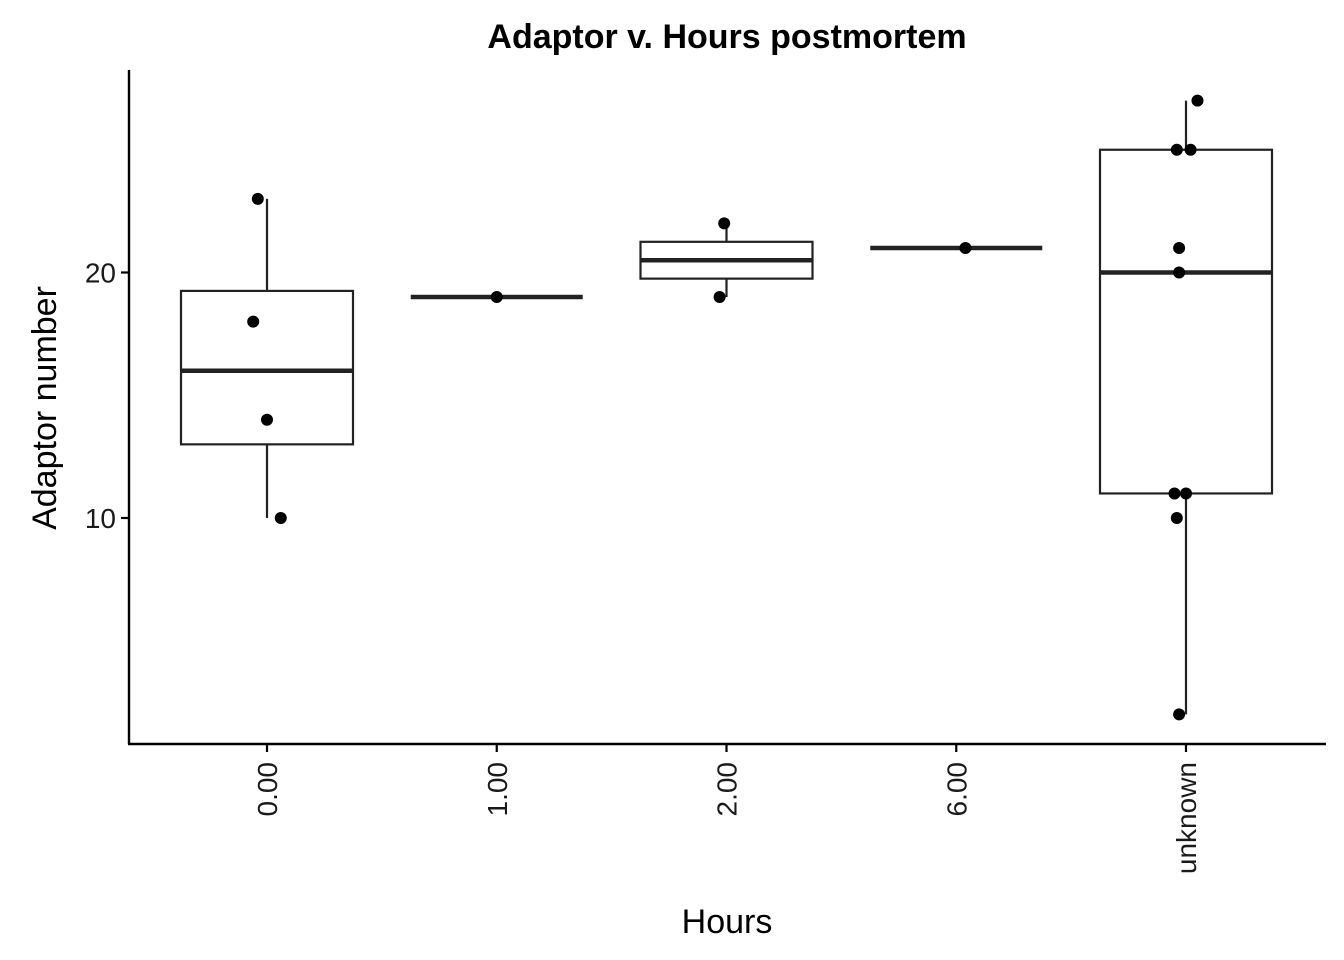 The width and height of the screenshot is (1344, 960). Describe the element at coordinates (497, 789) in the screenshot. I see `x-tick-label: 1.00` at that location.